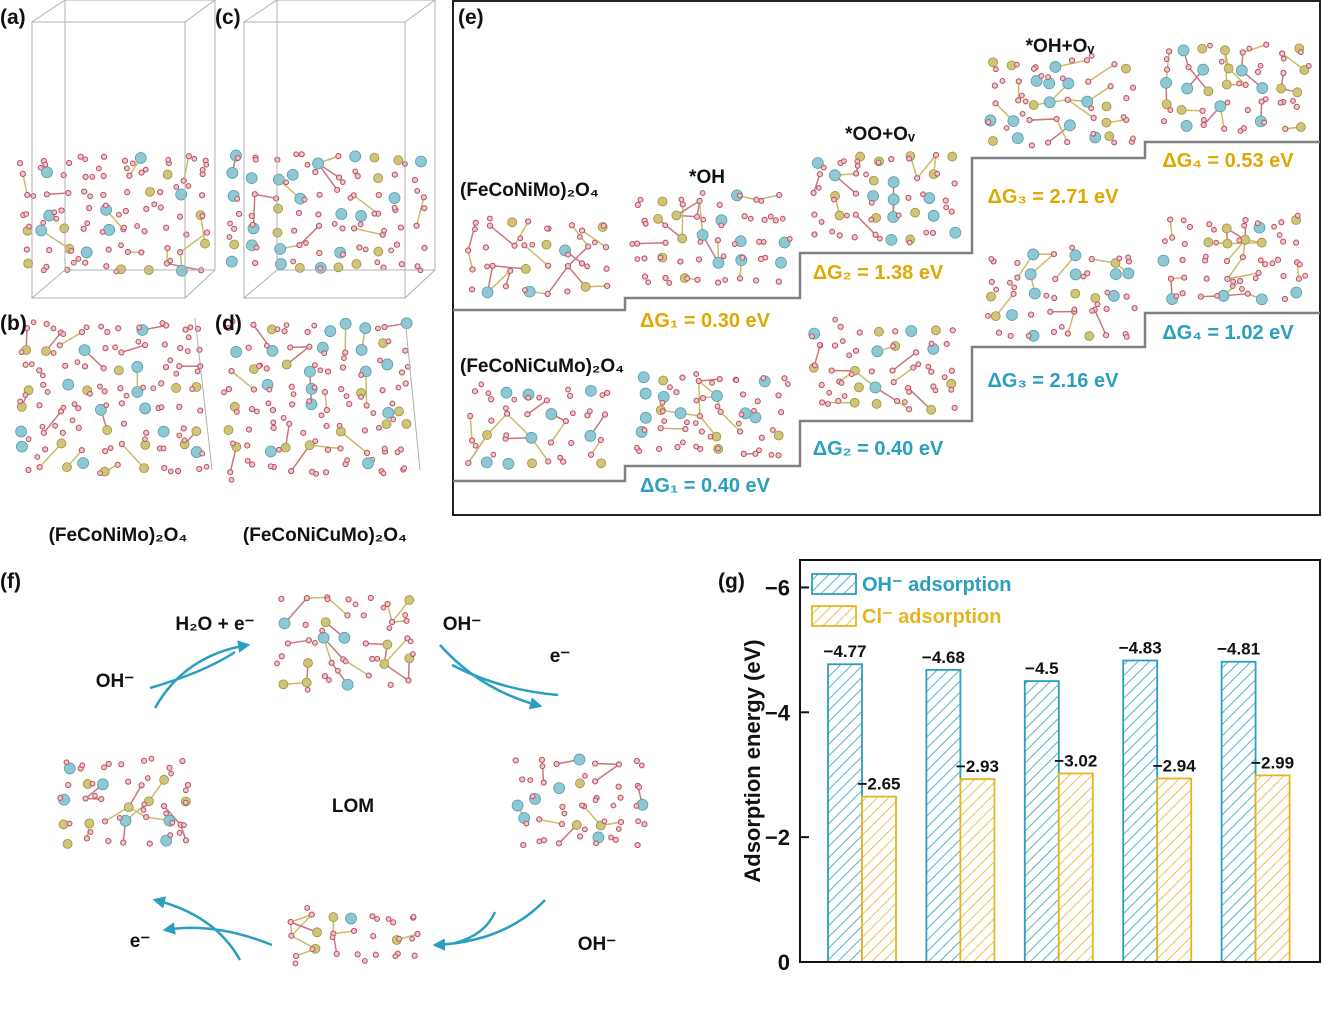  What do you see at coordinates (1140, 648) in the screenshot?
I see `value-label: −4.83` at bounding box center [1140, 648].